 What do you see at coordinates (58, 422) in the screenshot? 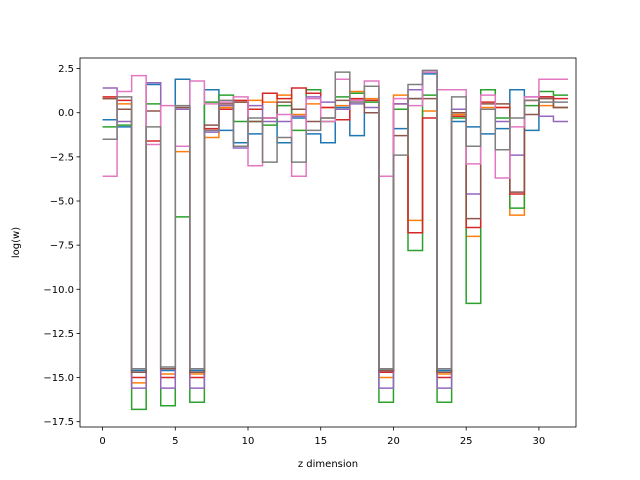
I see `y-tick-label: −17.5` at bounding box center [58, 422].